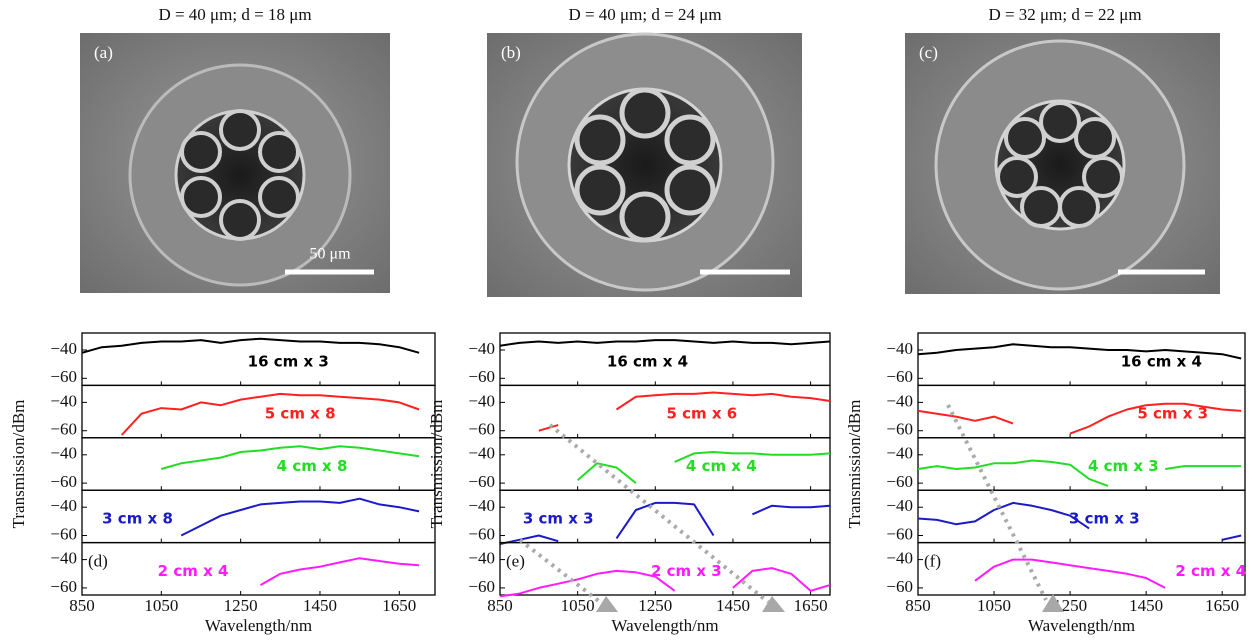  What do you see at coordinates (1123, 466) in the screenshot?
I see `series-label: 4 cm x 3` at bounding box center [1123, 466].